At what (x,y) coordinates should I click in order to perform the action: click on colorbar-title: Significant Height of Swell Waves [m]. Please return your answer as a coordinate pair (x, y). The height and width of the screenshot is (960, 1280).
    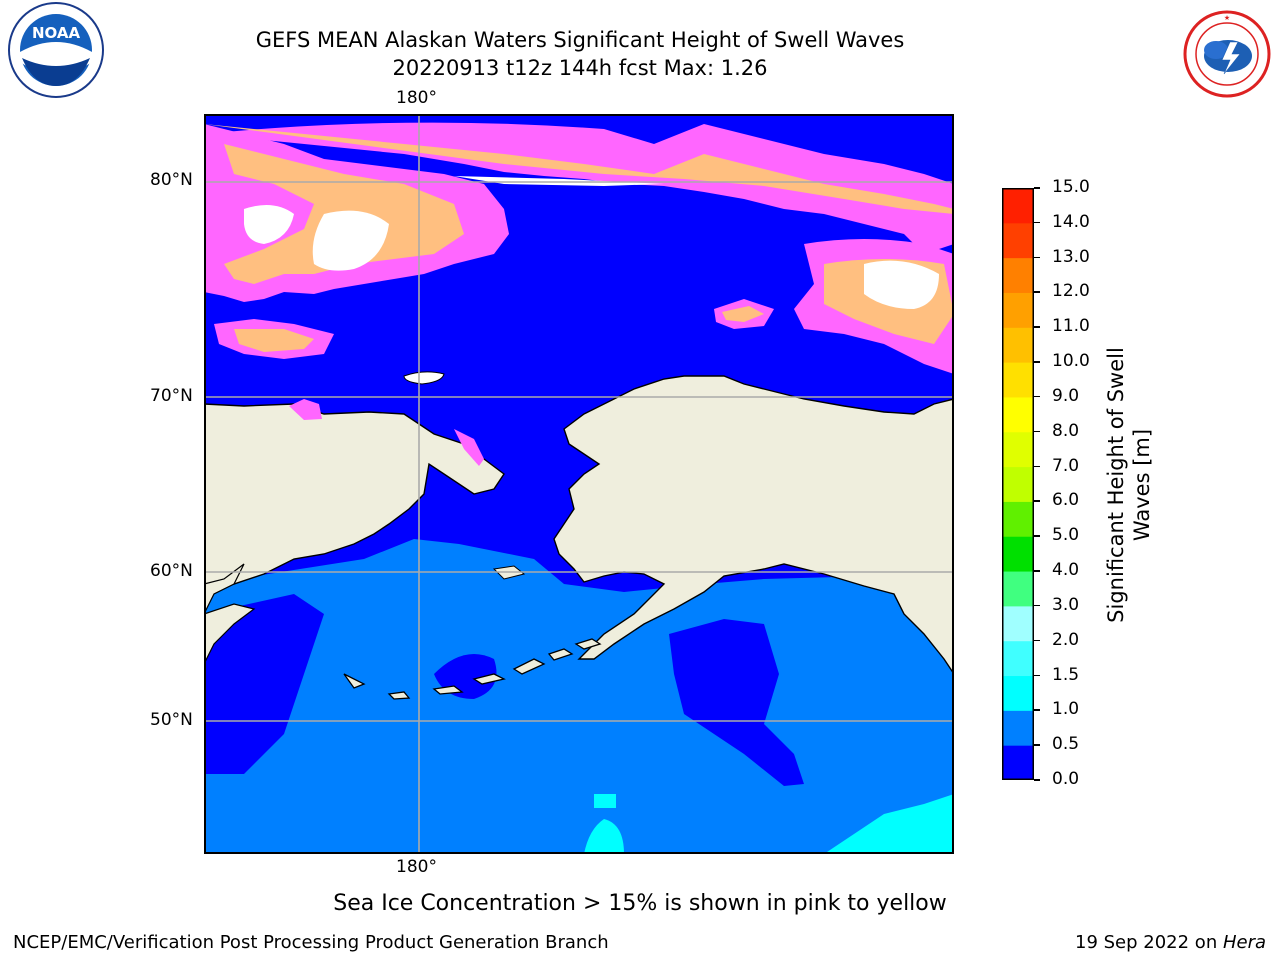
    Looking at the image, I should click on (1133, 498).